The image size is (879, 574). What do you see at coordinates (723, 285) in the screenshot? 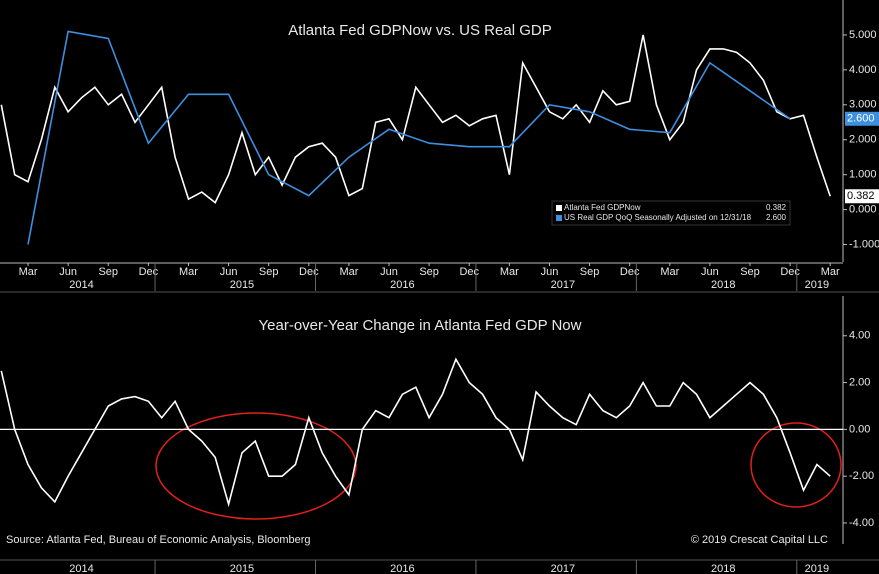
I see `x-year-label: 2018` at bounding box center [723, 285].